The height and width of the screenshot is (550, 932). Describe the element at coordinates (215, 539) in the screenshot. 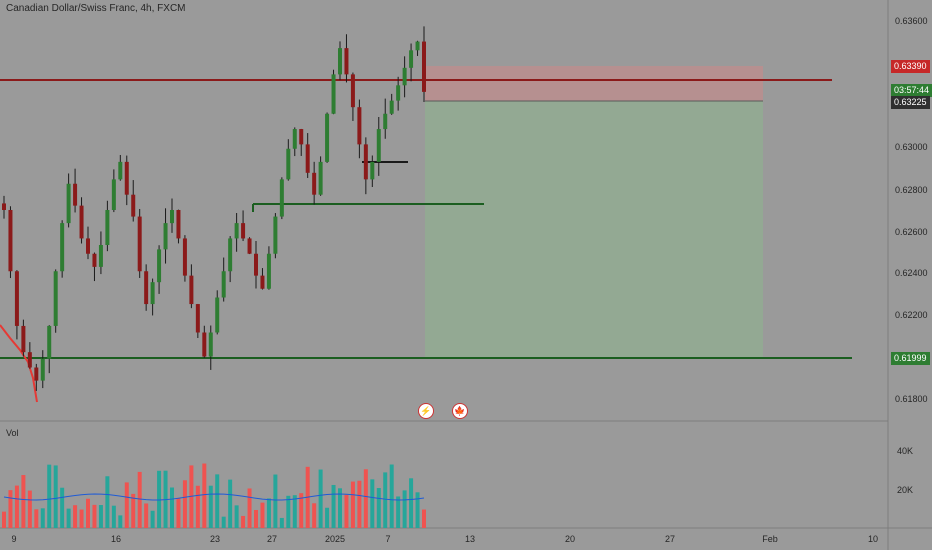

I see `time-tick: 23` at that location.